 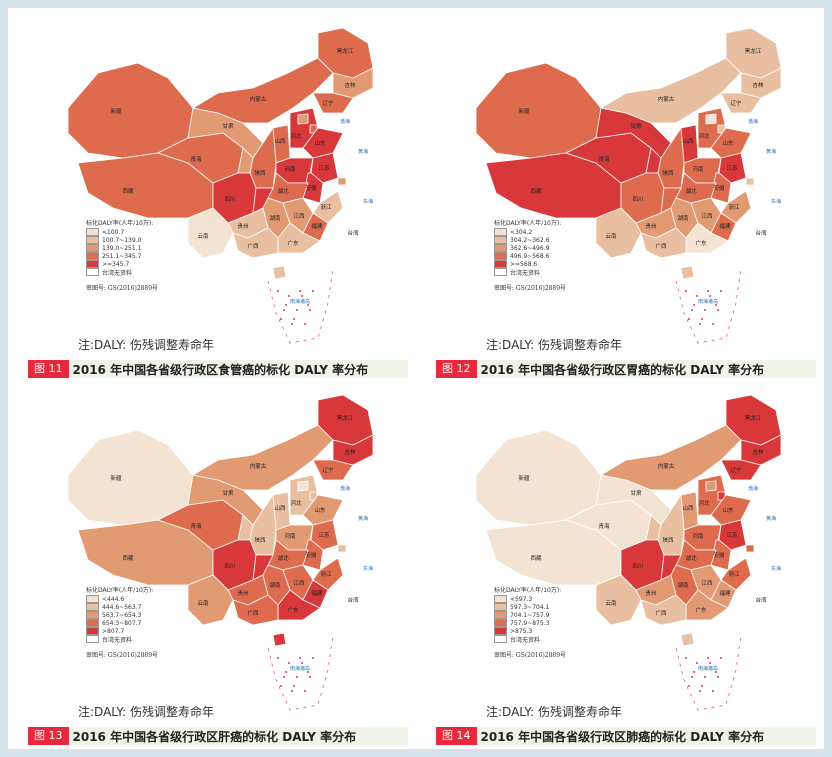 I want to click on legend-label: 597.3~704.1, so click(x=530, y=607).